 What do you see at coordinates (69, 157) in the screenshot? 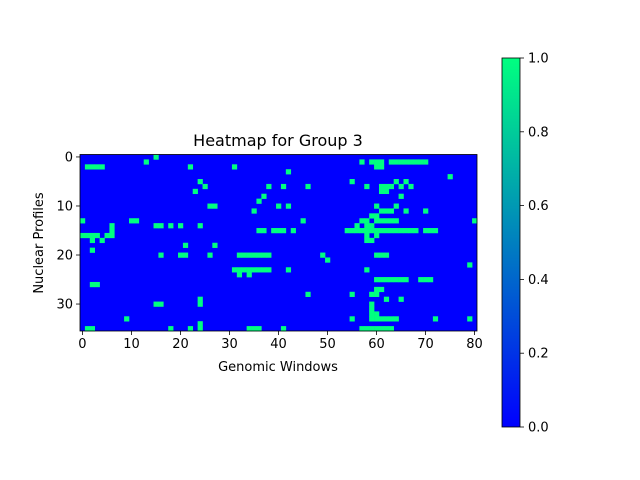
I see `y-tick-label: 0` at bounding box center [69, 157].